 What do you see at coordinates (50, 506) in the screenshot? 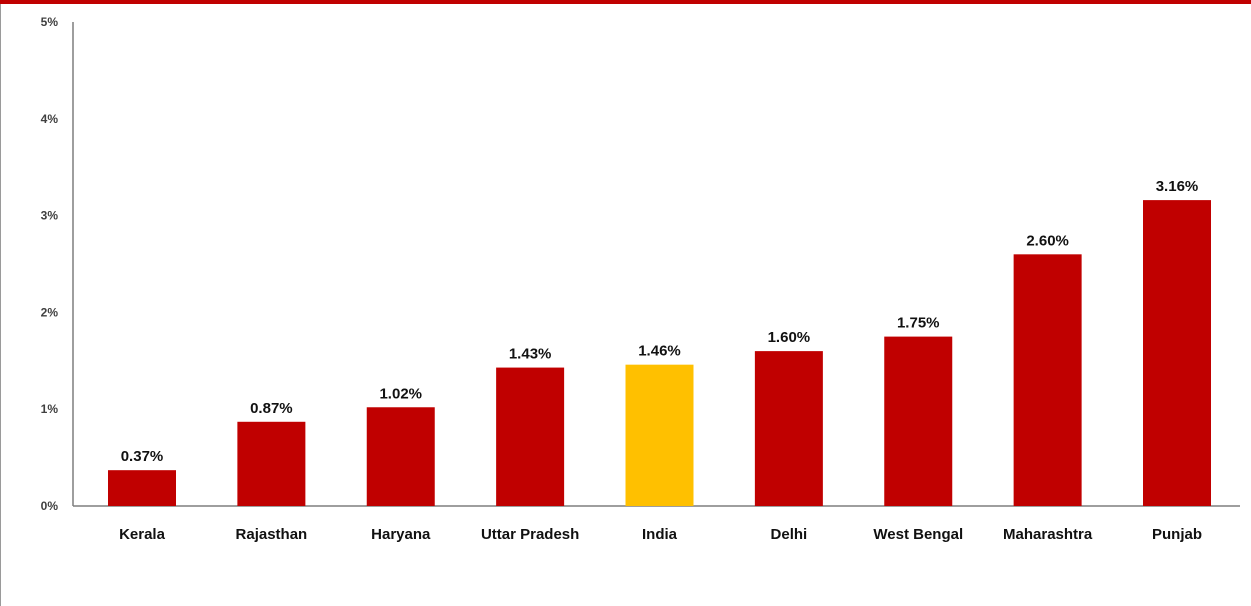
I see `y-tick-label: 0%` at bounding box center [50, 506].